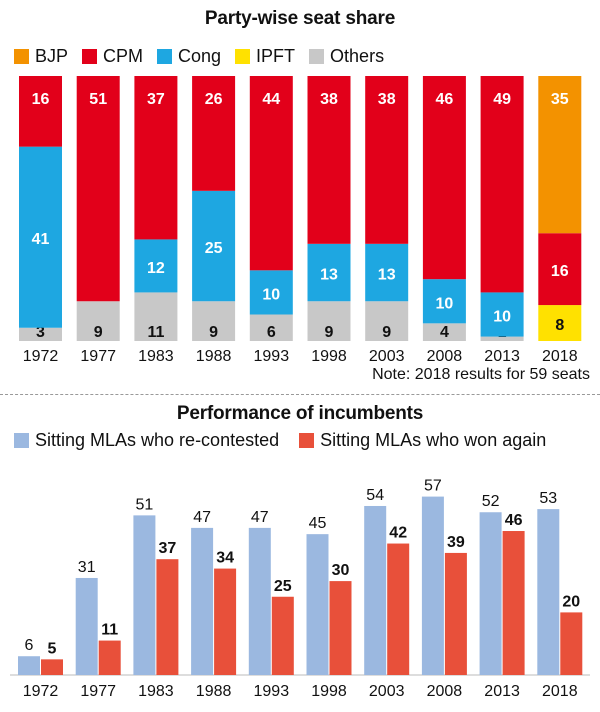 The image size is (600, 712). Describe the element at coordinates (329, 332) in the screenshot. I see `data-label-others-1998: 9` at that location.